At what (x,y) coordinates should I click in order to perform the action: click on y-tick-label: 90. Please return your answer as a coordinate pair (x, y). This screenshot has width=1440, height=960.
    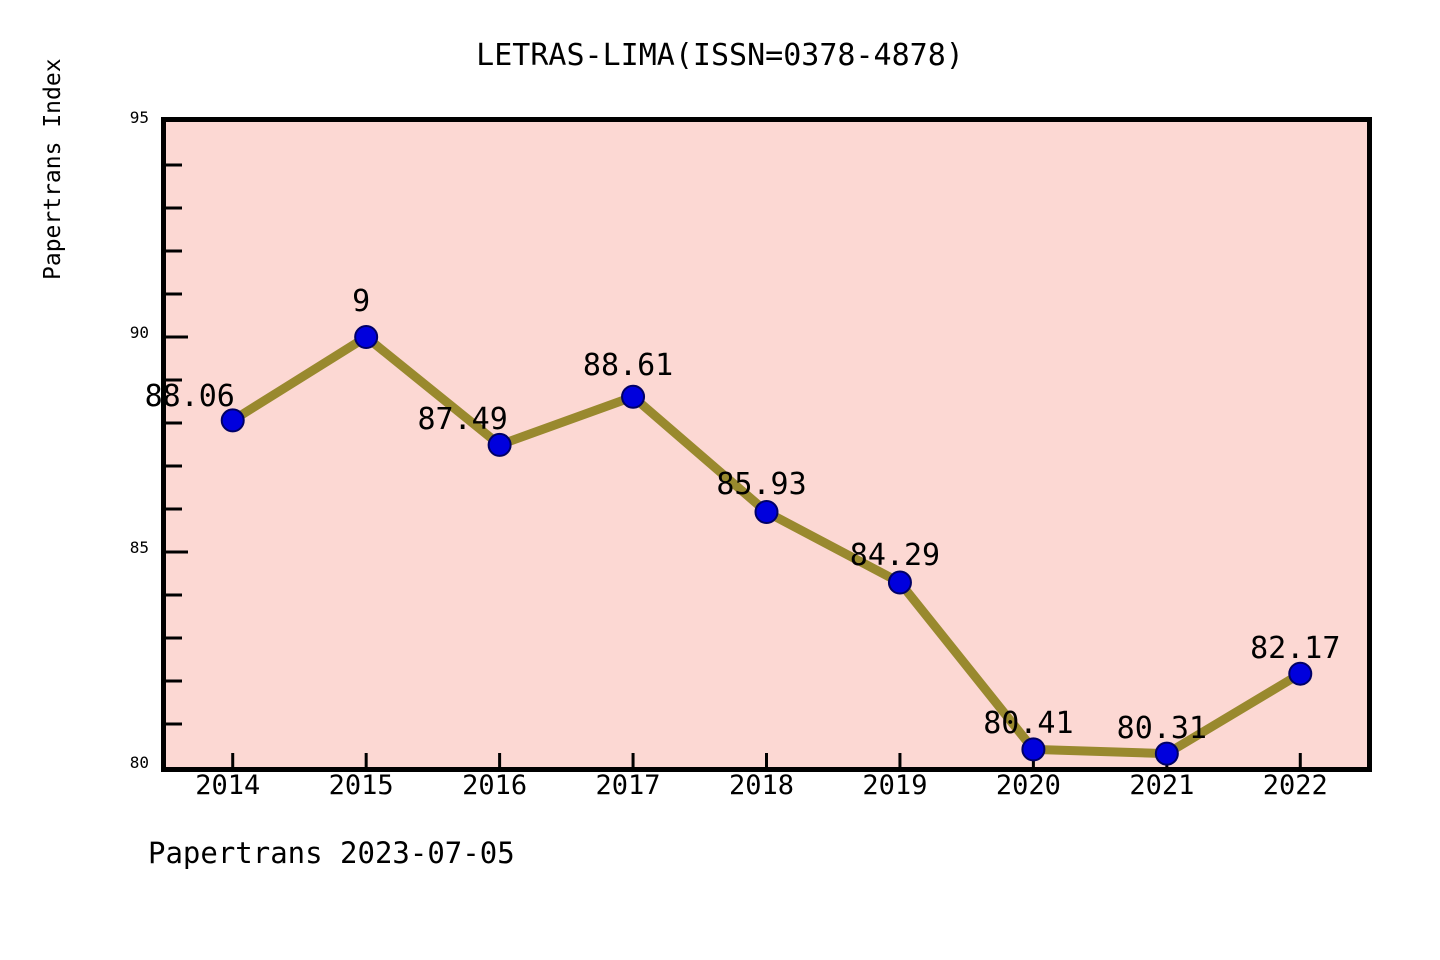
    Looking at the image, I should click on (139, 332).